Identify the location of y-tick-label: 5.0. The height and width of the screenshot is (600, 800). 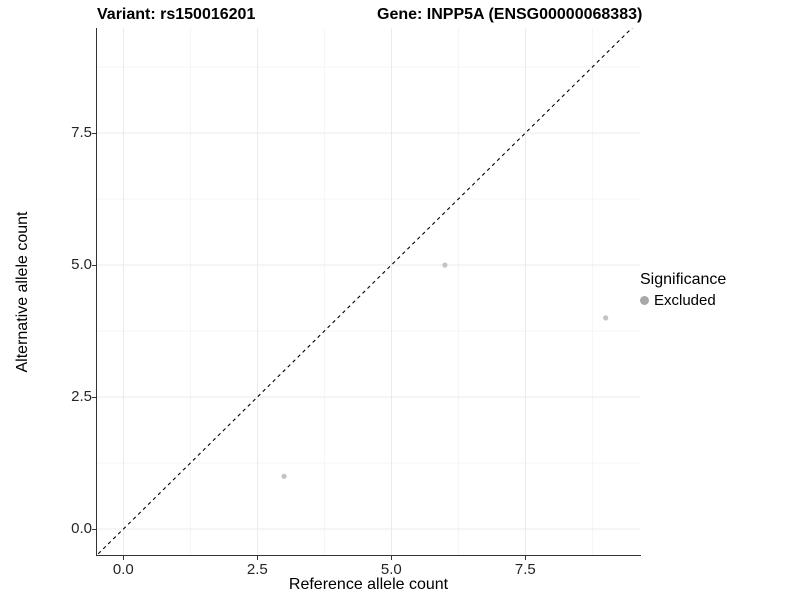
(81, 265).